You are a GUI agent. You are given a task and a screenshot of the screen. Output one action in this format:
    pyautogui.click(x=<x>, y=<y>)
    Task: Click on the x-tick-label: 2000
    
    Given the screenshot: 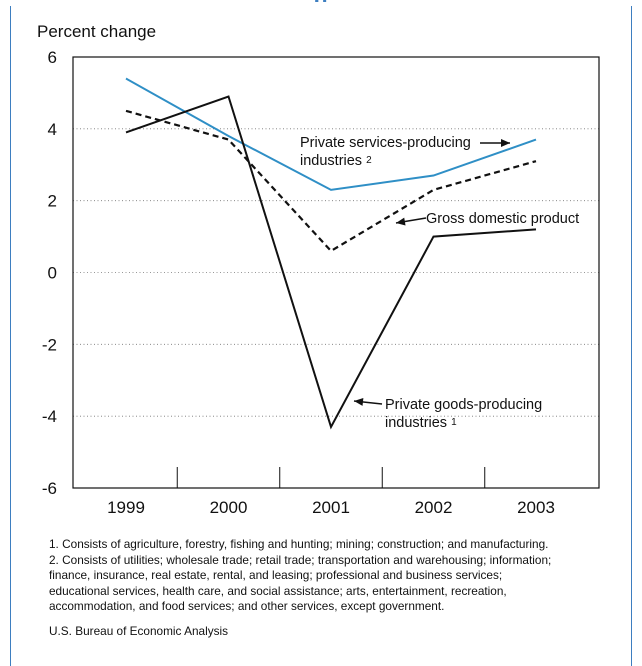 What is the action you would take?
    pyautogui.click(x=229, y=507)
    